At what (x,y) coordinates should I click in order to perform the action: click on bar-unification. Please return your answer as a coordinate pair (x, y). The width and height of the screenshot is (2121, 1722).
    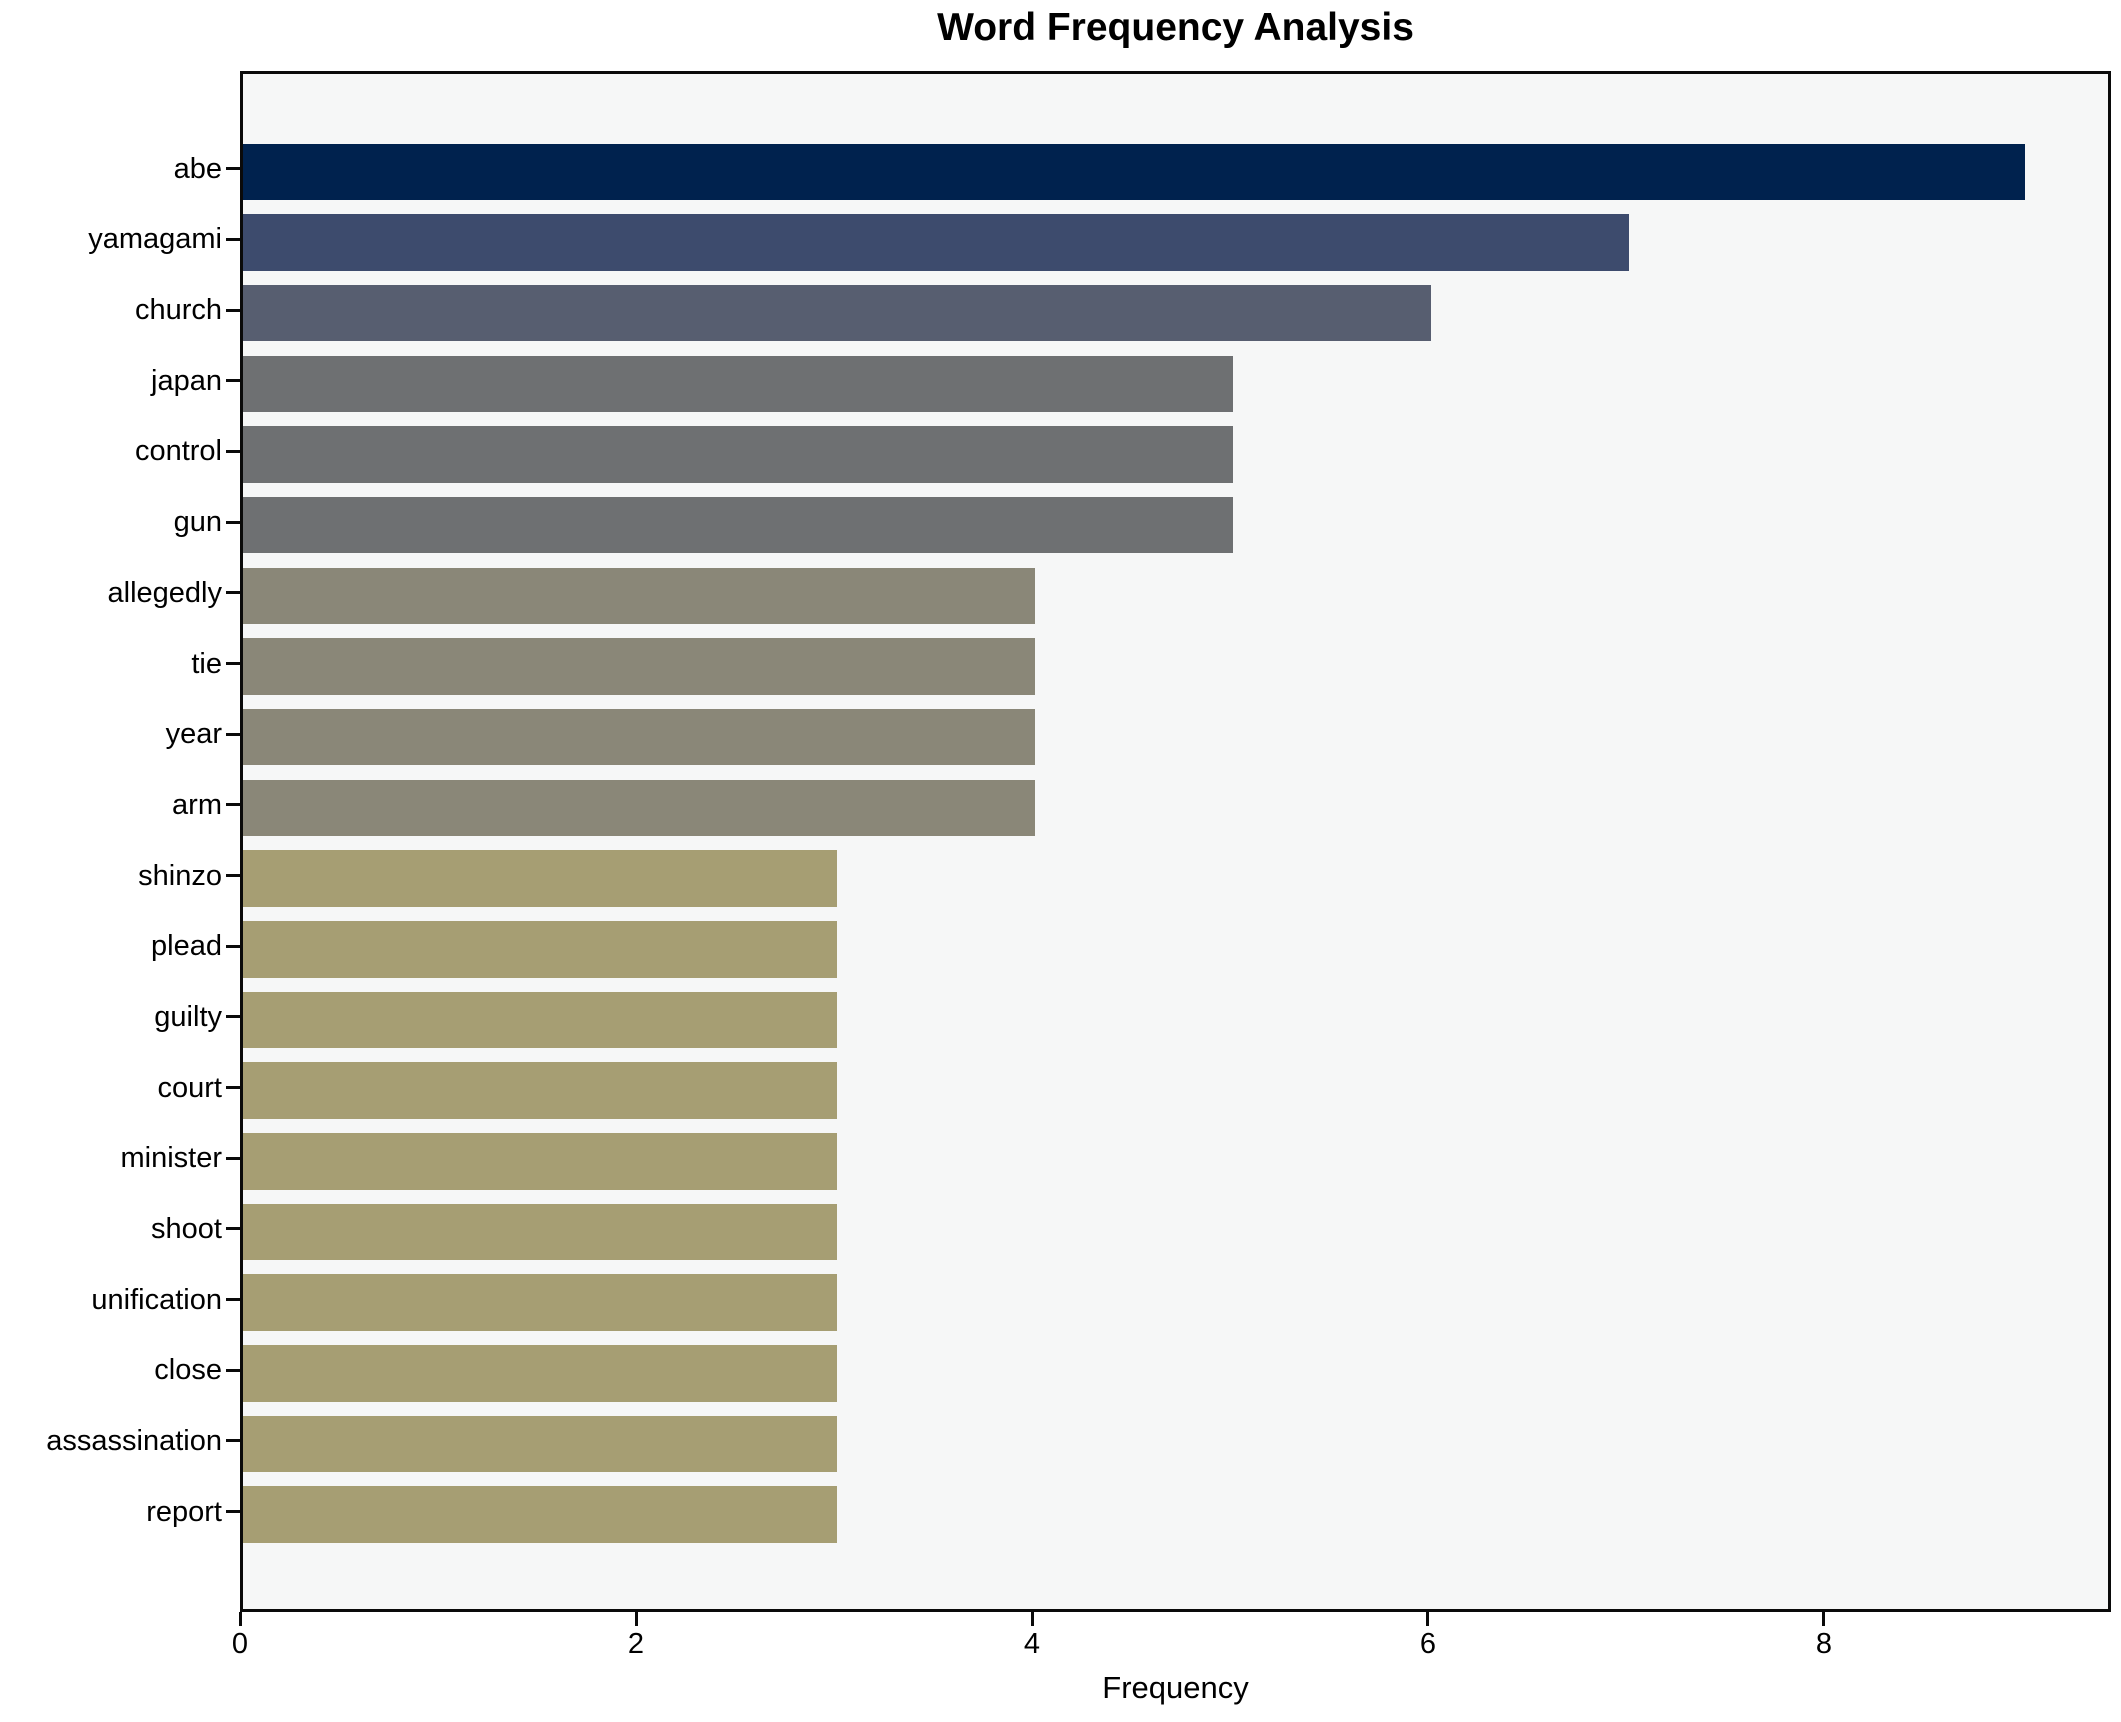
    Looking at the image, I should click on (540, 1302).